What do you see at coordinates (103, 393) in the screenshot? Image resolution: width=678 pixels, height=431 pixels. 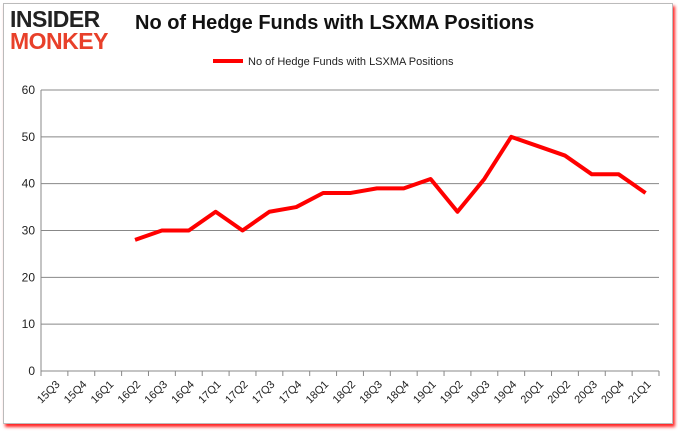 I see `x-tick-label: 16Q1` at bounding box center [103, 393].